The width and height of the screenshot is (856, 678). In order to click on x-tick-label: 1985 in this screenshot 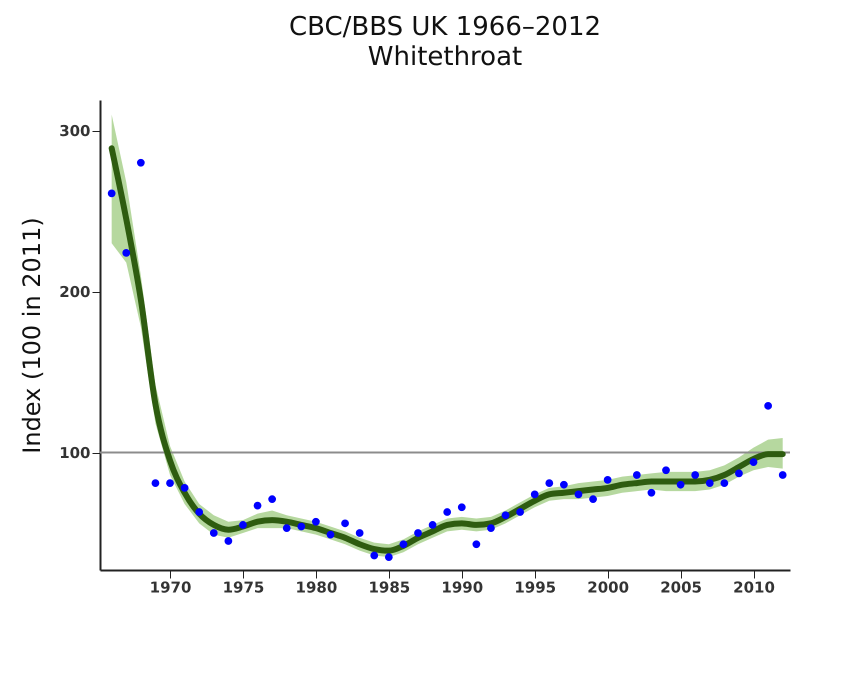, I will do `click(389, 587)`.